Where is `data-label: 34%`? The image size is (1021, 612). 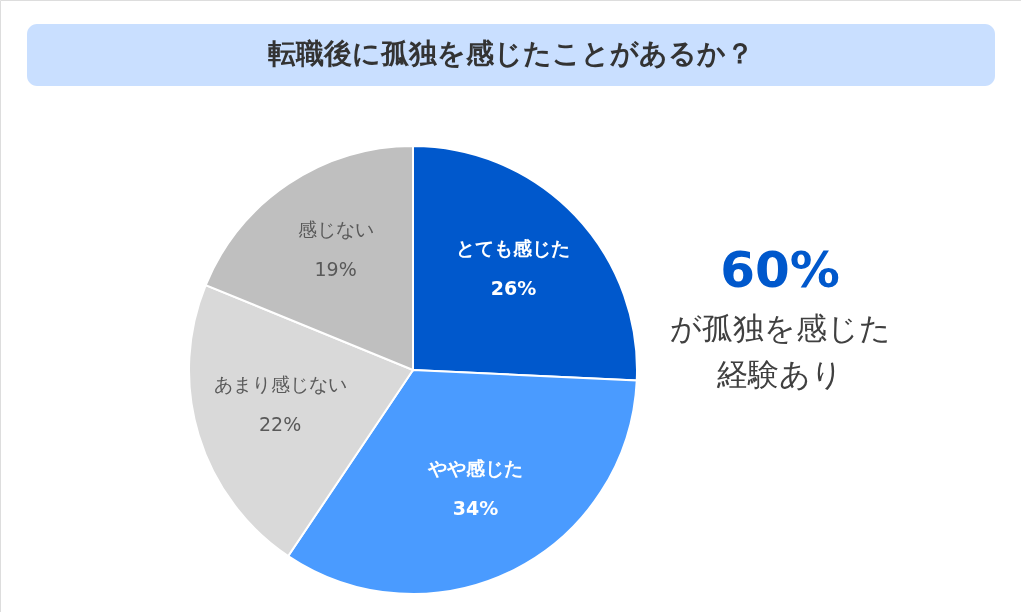
data-label: 34% is located at coordinates (475, 508).